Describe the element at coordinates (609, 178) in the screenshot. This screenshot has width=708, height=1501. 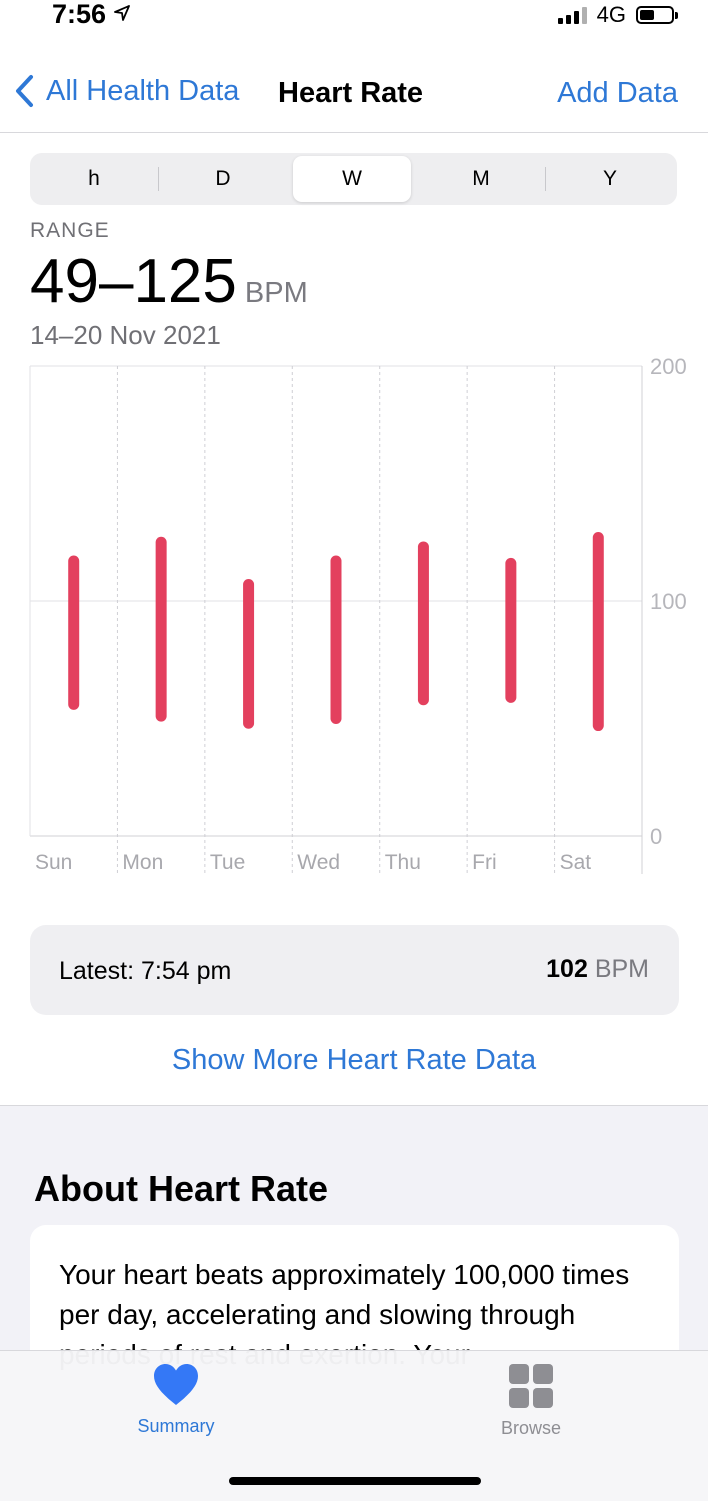
I see `segment-Y: Y` at that location.